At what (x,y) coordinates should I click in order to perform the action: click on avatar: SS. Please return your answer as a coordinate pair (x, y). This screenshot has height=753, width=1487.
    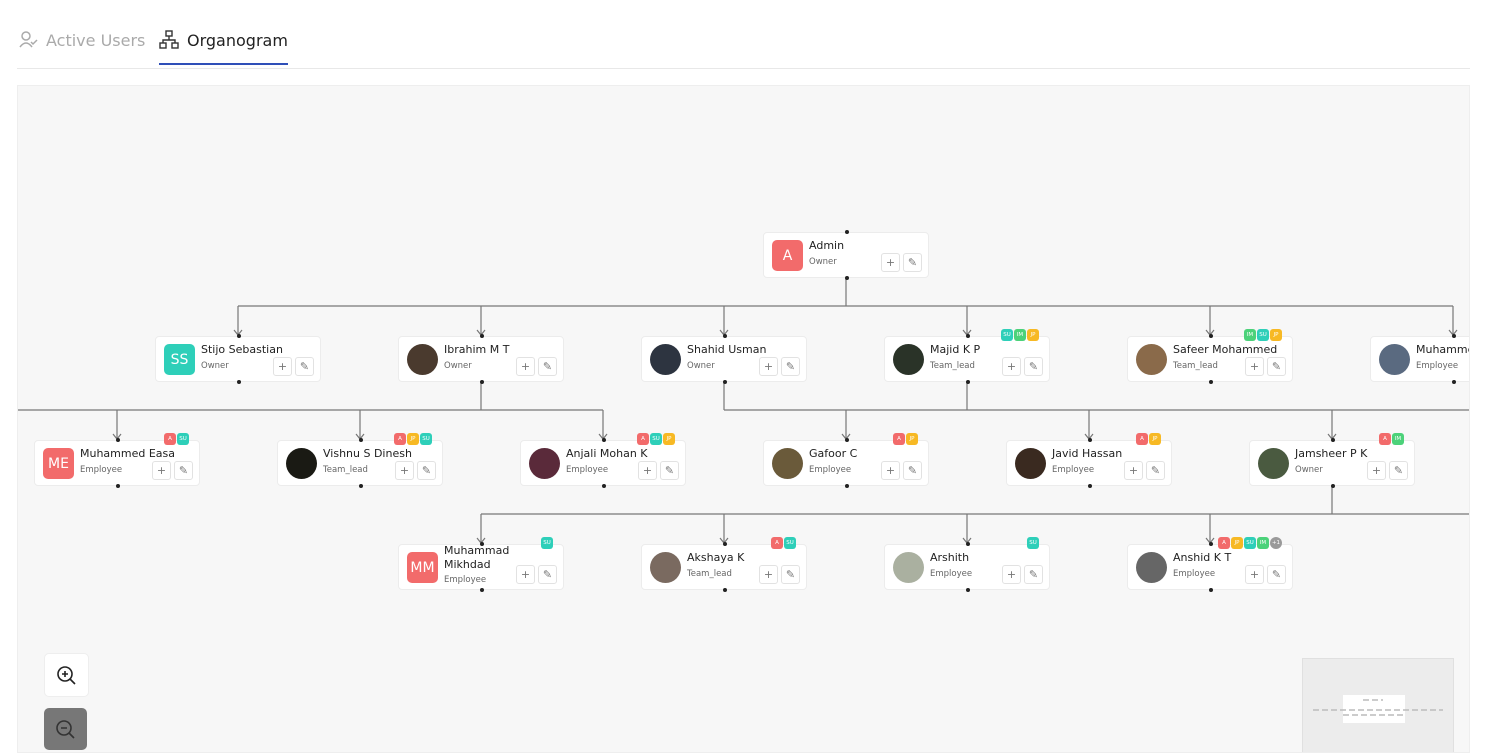
    Looking at the image, I should click on (179, 359).